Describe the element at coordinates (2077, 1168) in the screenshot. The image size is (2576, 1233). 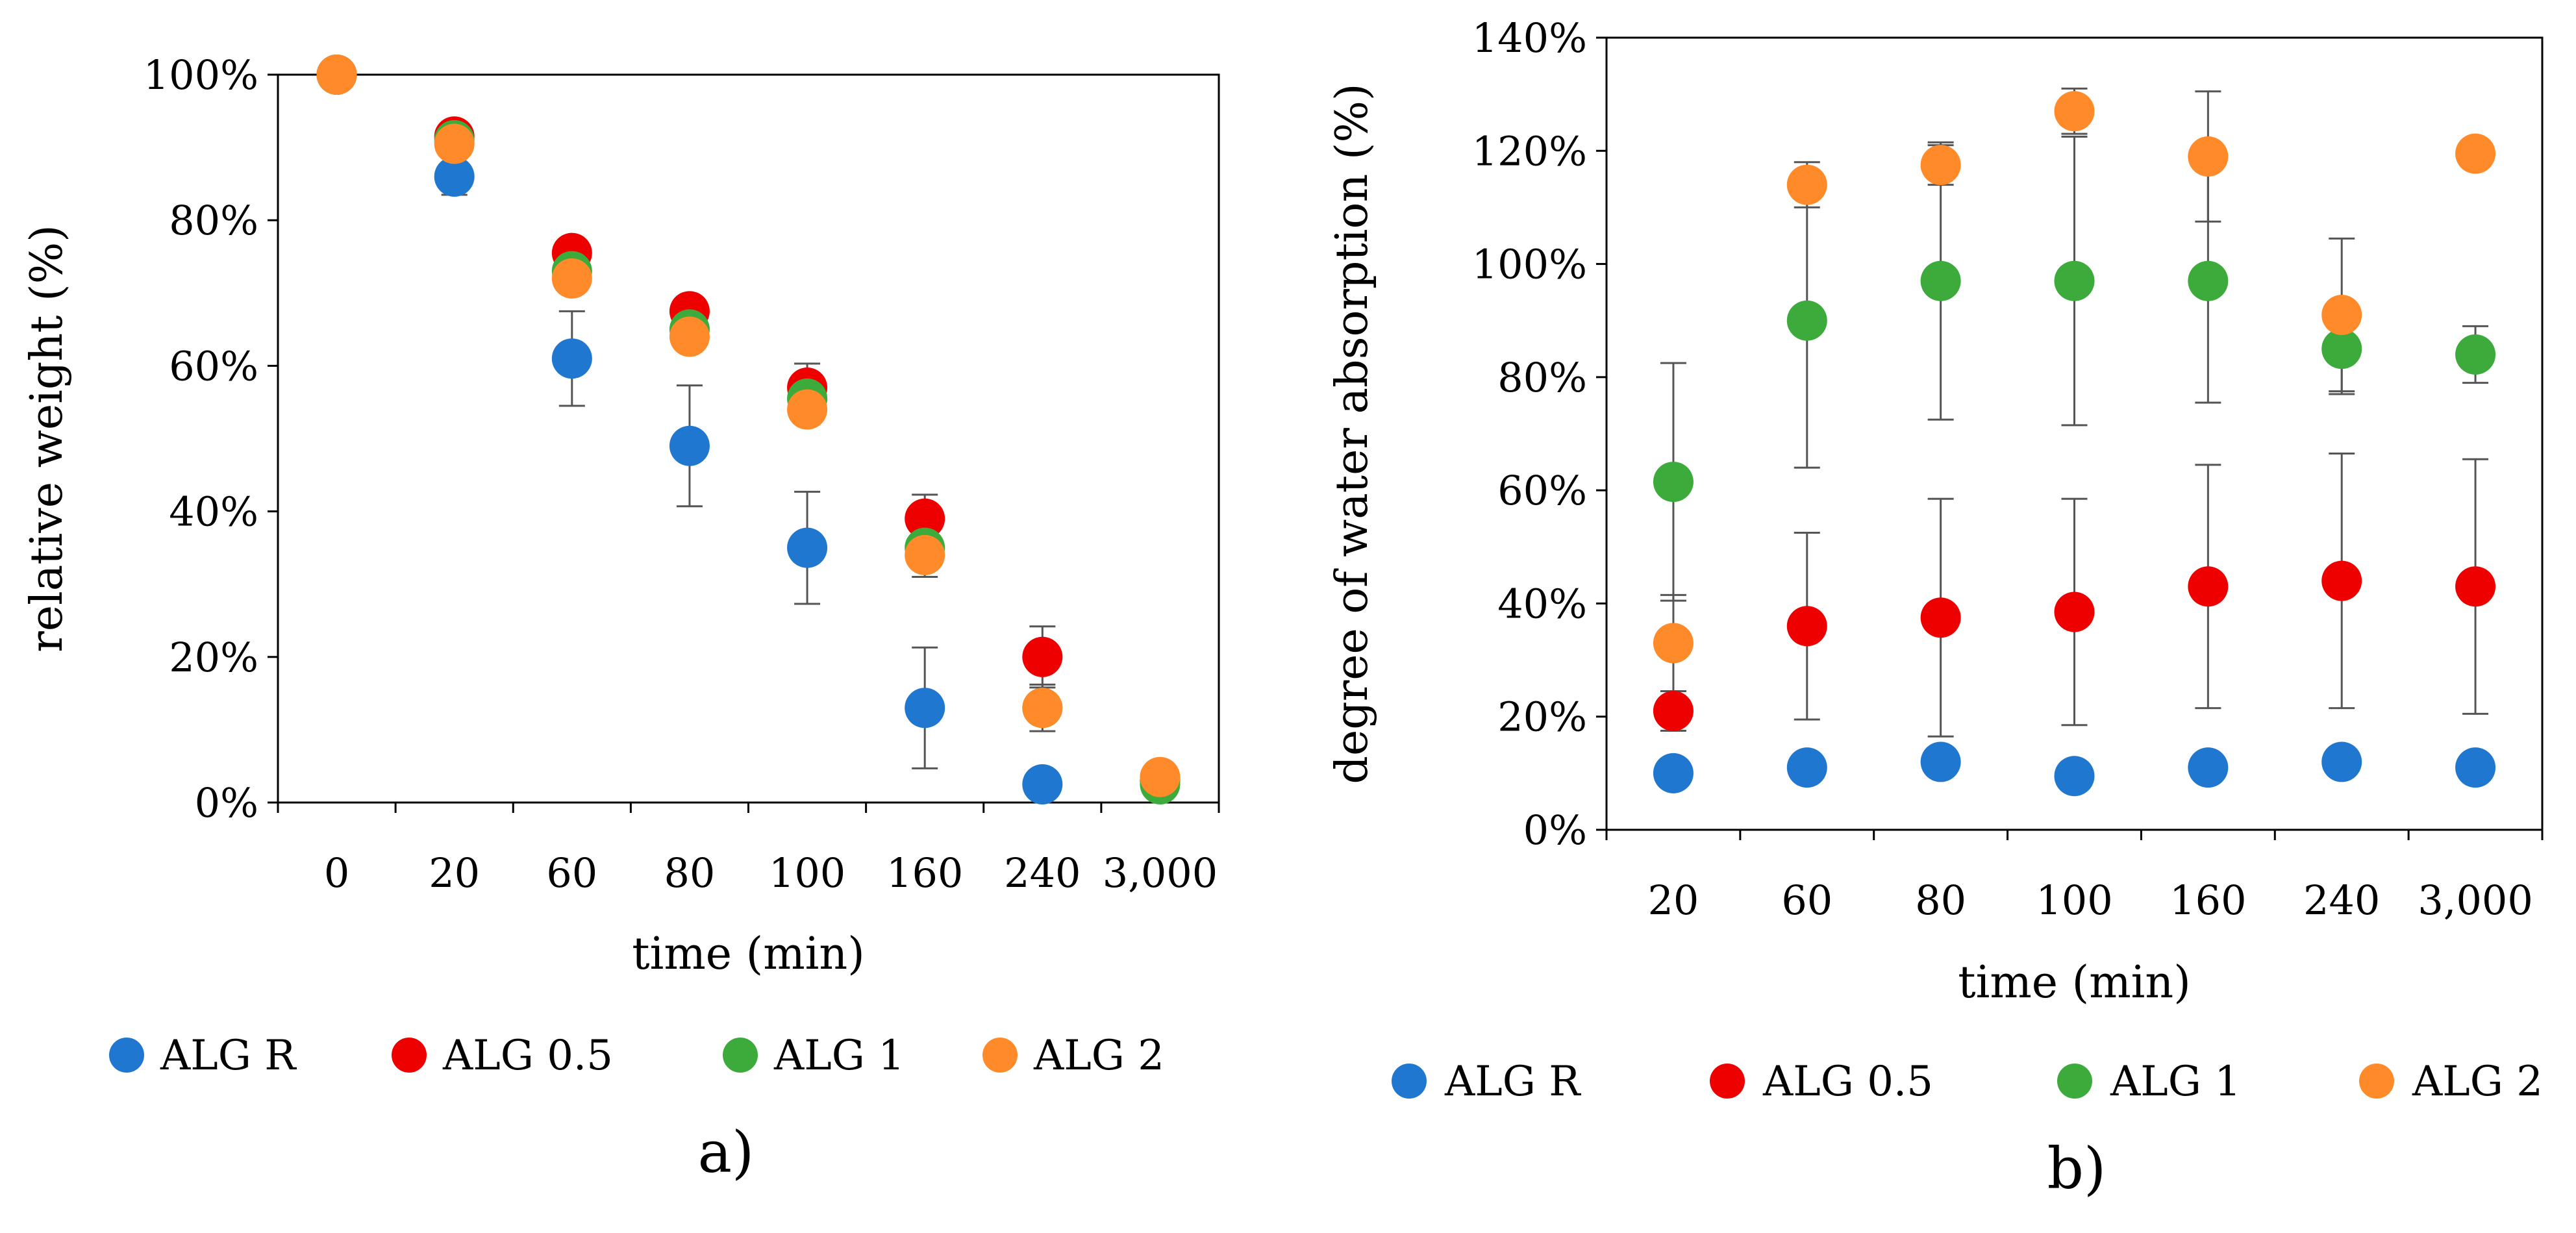
I see `panel-label: b)` at that location.